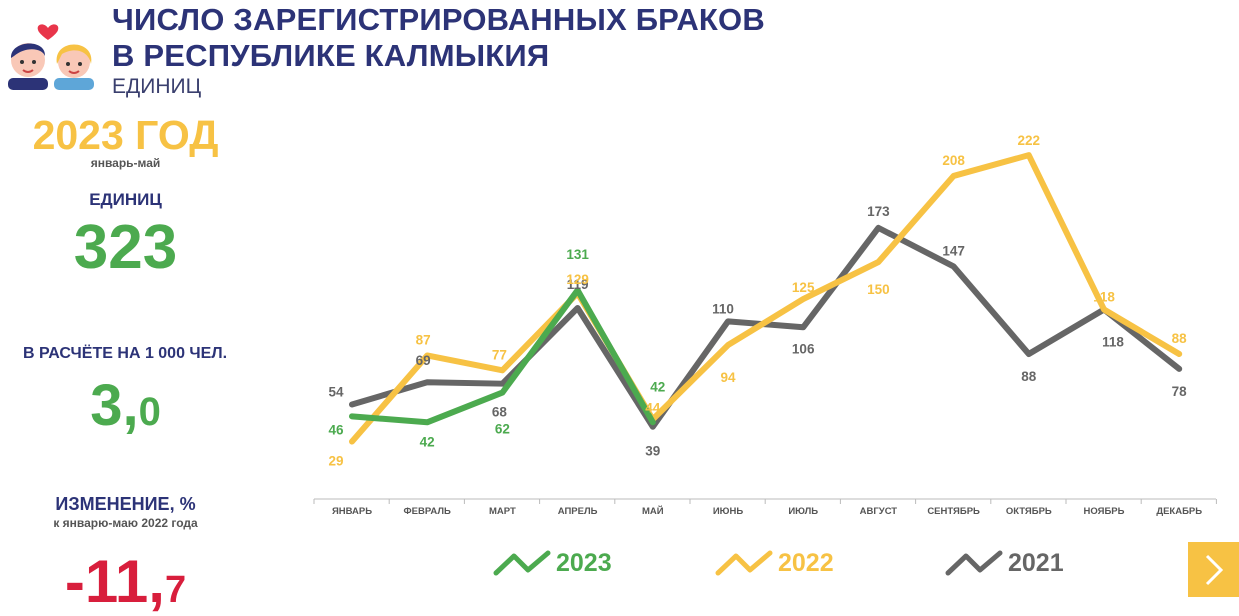 This screenshot has height=616, width=1239. What do you see at coordinates (352, 511) in the screenshot?
I see `x-tick-label: ЯНВАРЬ` at bounding box center [352, 511].